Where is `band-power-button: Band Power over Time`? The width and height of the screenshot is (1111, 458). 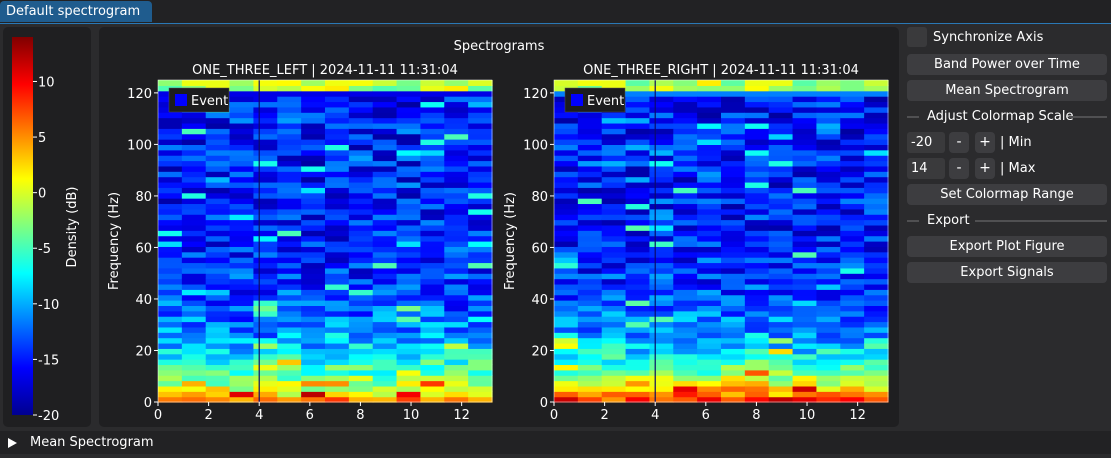
band-power-button: Band Power over Time is located at coordinates (1007, 64).